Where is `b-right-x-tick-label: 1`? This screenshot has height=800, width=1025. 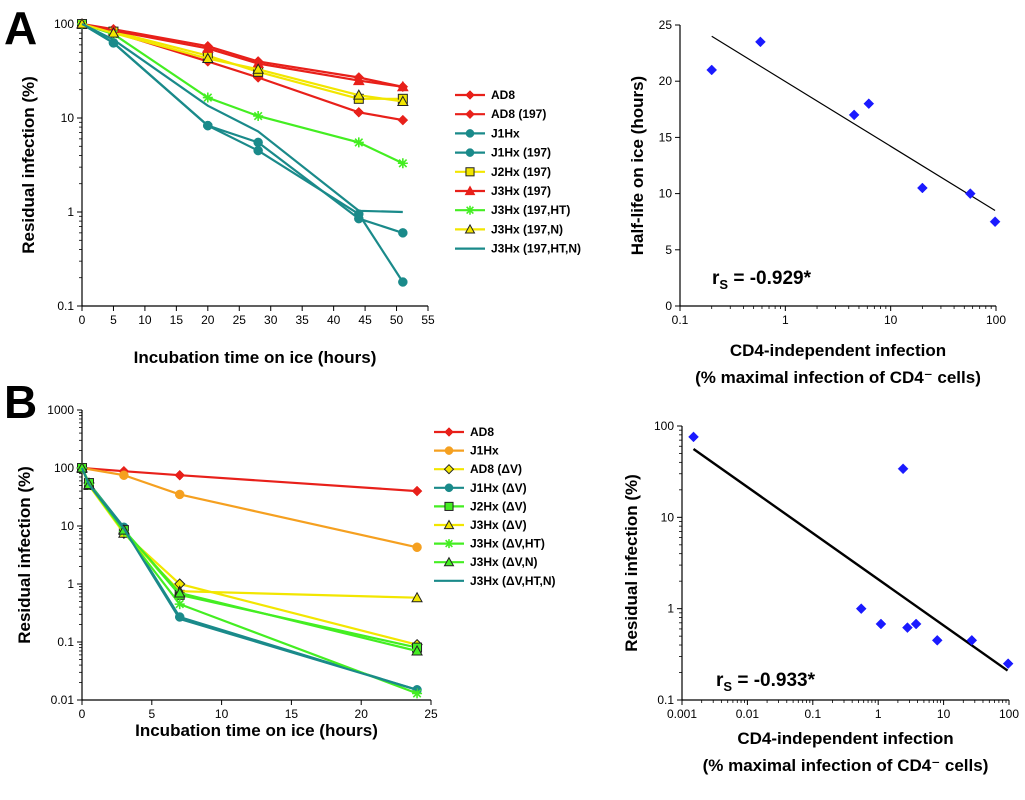
b-right-x-tick-label: 1 is located at coordinates (878, 714).